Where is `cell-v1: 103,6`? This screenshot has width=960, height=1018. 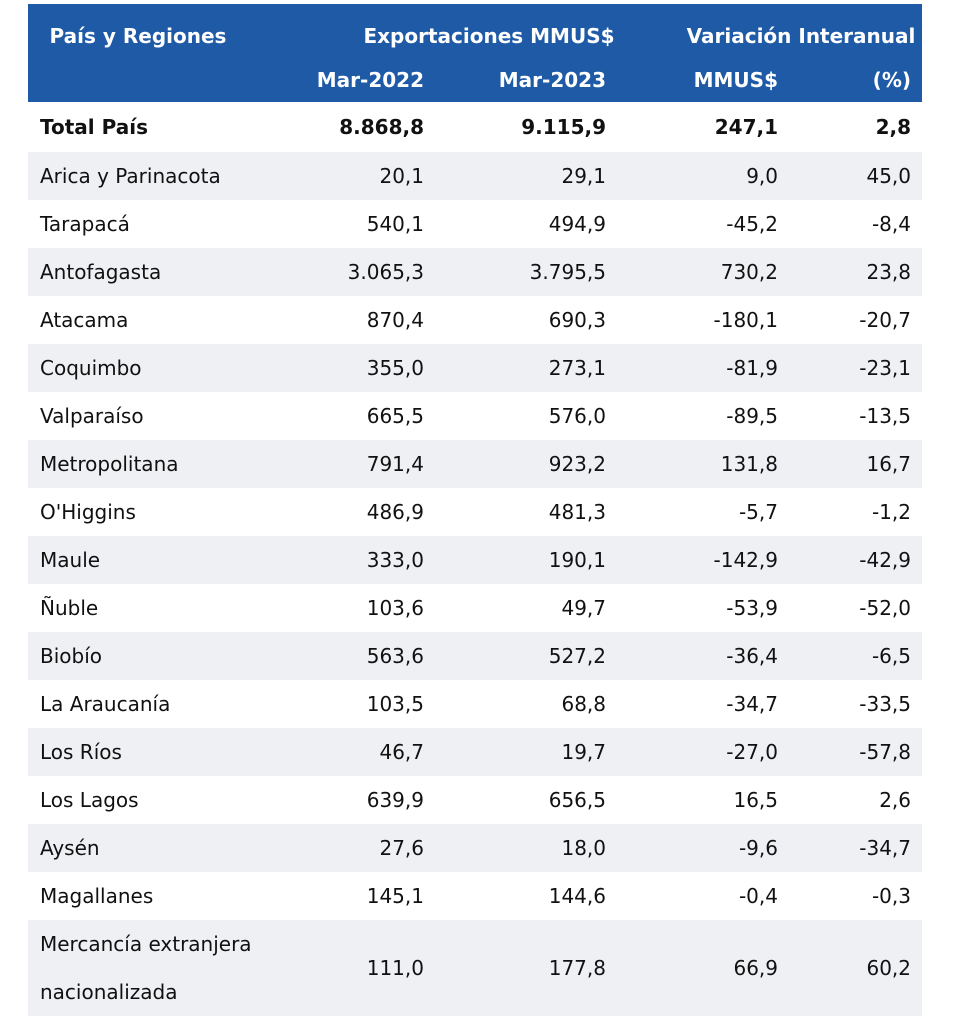 cell-v1: 103,6 is located at coordinates (395, 608).